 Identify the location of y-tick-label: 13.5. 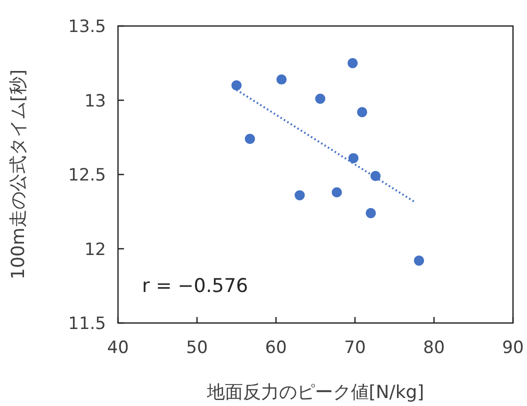
(87, 27).